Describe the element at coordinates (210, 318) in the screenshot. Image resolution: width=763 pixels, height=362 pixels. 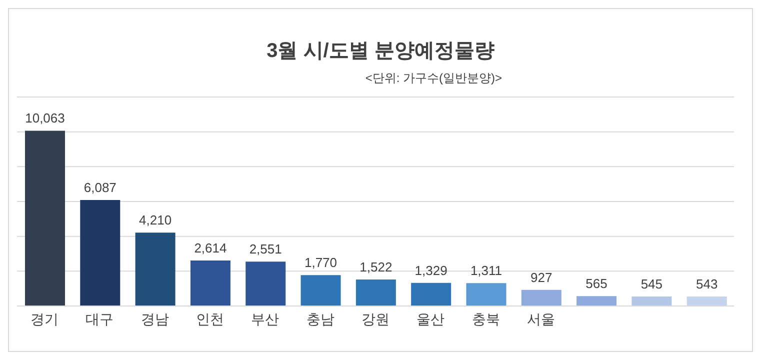
I see `x-tick-label: 인천` at that location.